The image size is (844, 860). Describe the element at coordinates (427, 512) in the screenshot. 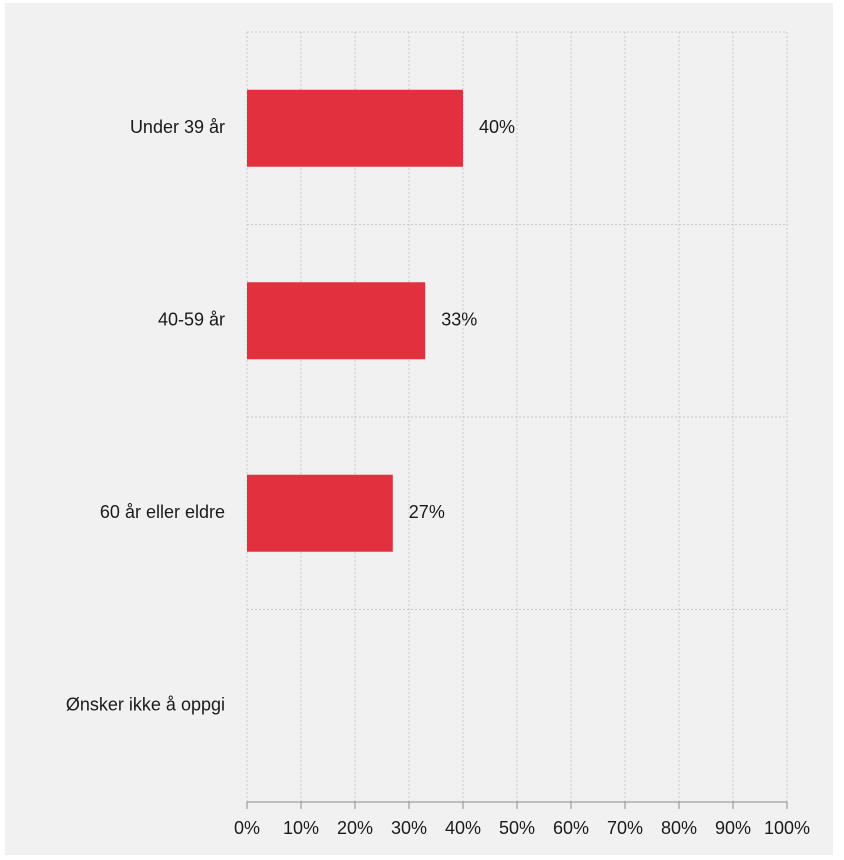

I see `data-label: 27%` at that location.